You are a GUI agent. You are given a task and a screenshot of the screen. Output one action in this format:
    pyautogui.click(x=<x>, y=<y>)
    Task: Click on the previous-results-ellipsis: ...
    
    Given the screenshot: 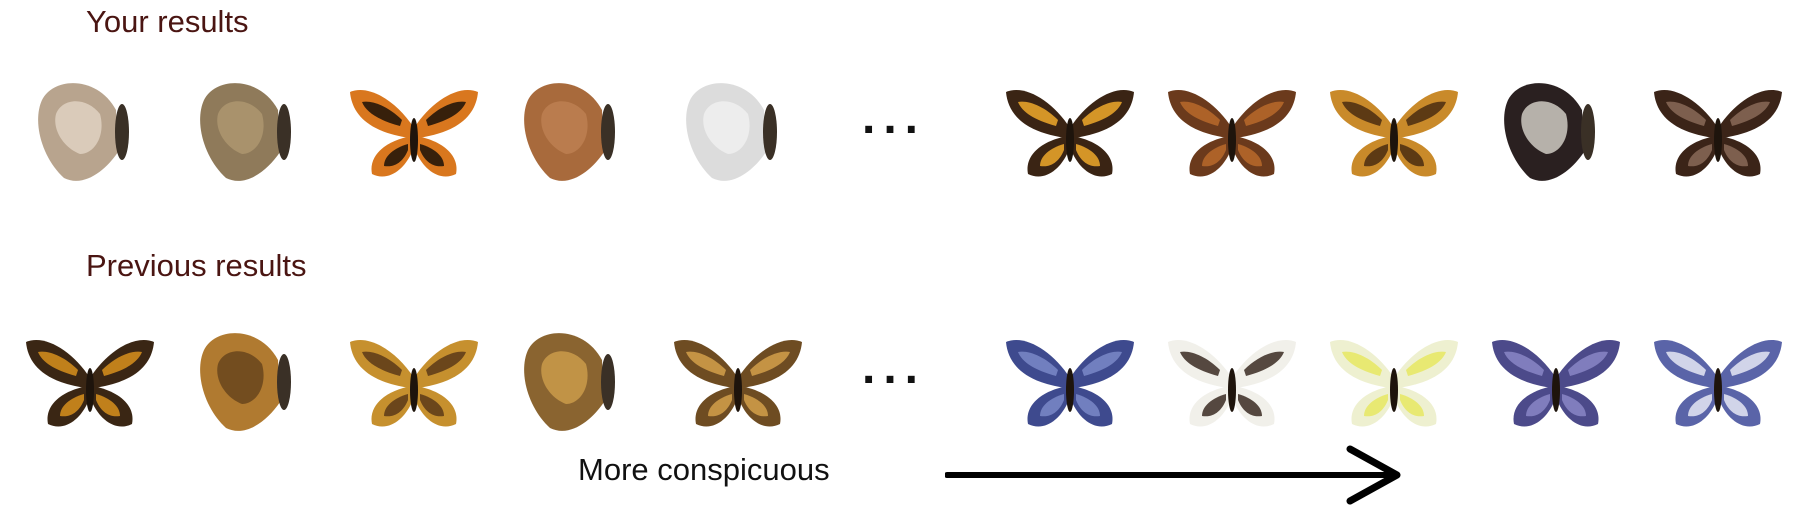 What is the action you would take?
    pyautogui.click(x=894, y=367)
    